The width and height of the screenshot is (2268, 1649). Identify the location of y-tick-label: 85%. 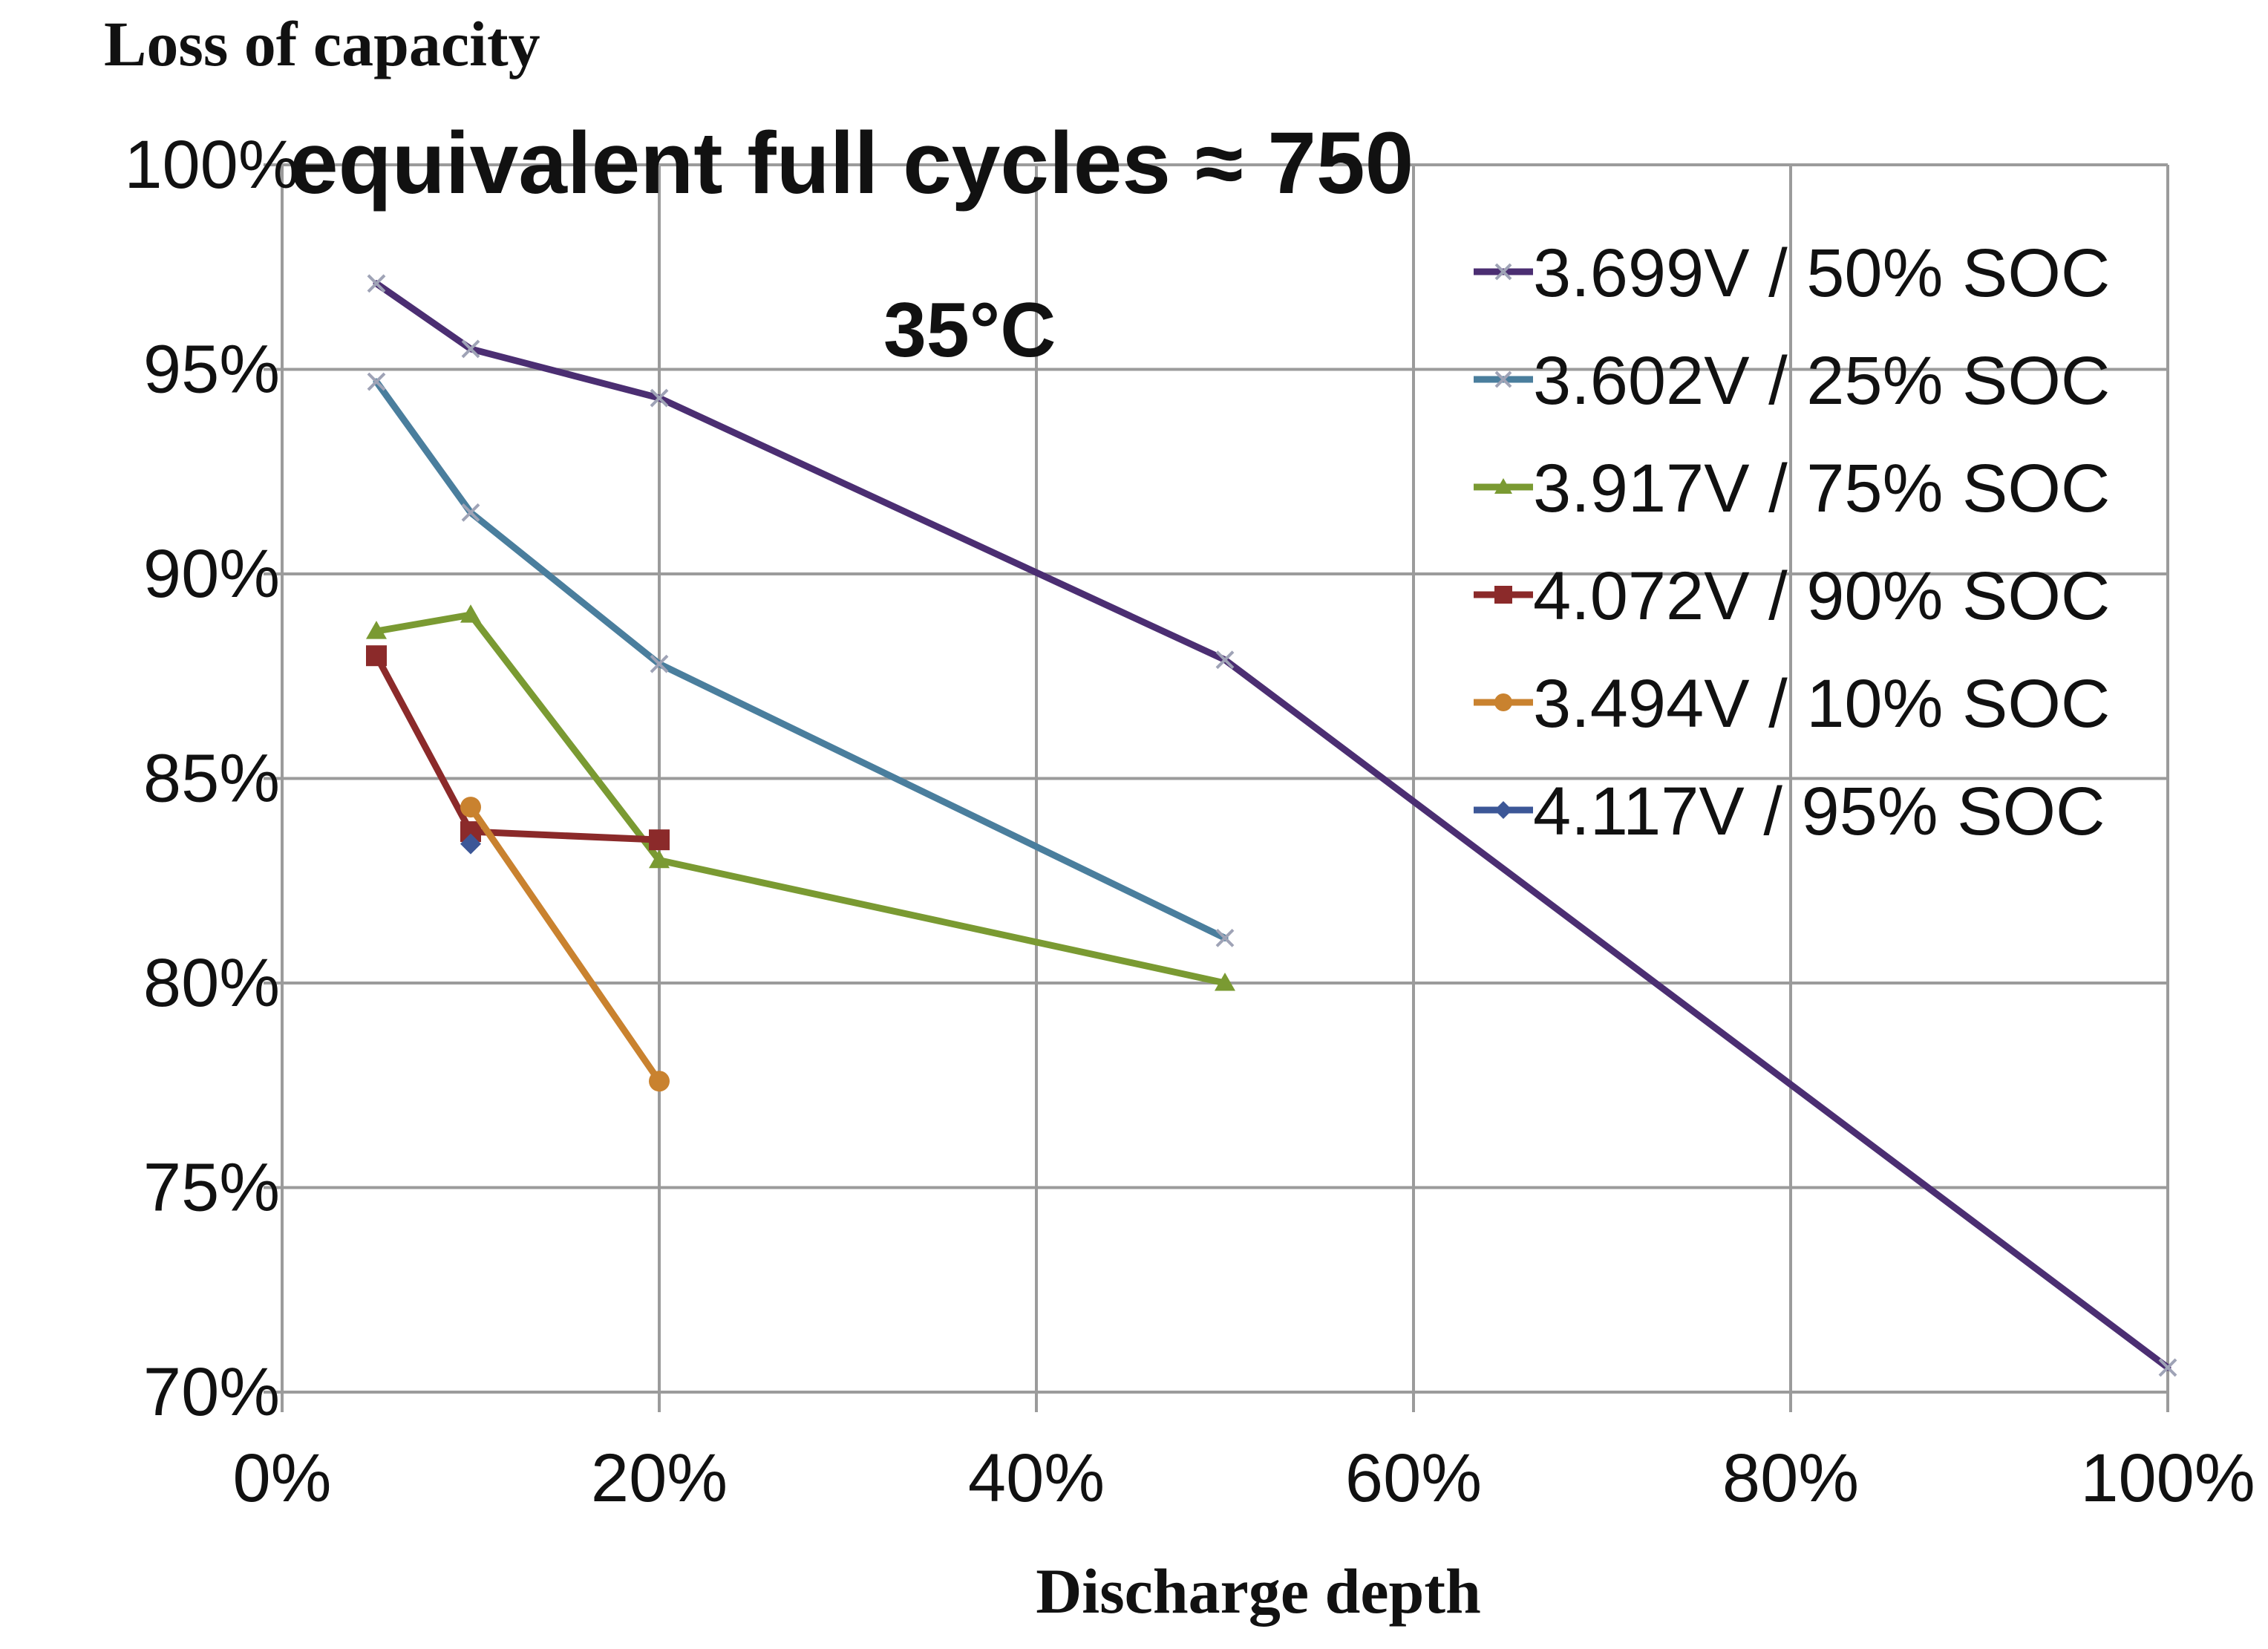
(211, 779).